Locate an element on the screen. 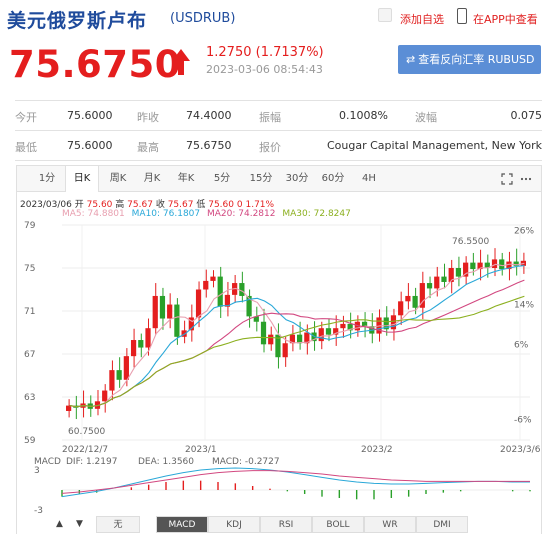 The image size is (550, 534). tab-60min: 60分 is located at coordinates (333, 178).